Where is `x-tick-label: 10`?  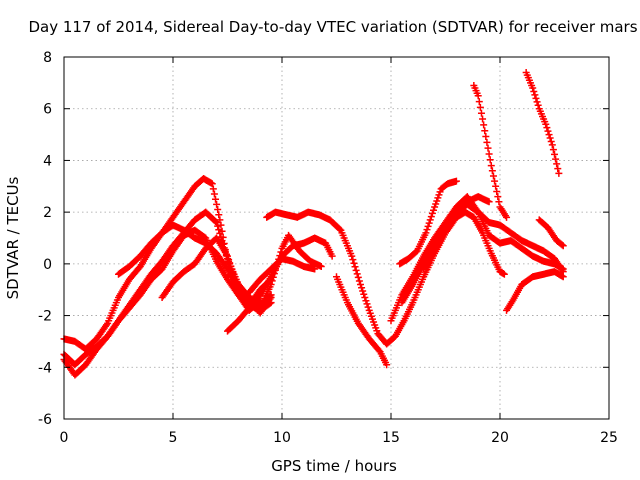
x-tick-label: 10 is located at coordinates (282, 438).